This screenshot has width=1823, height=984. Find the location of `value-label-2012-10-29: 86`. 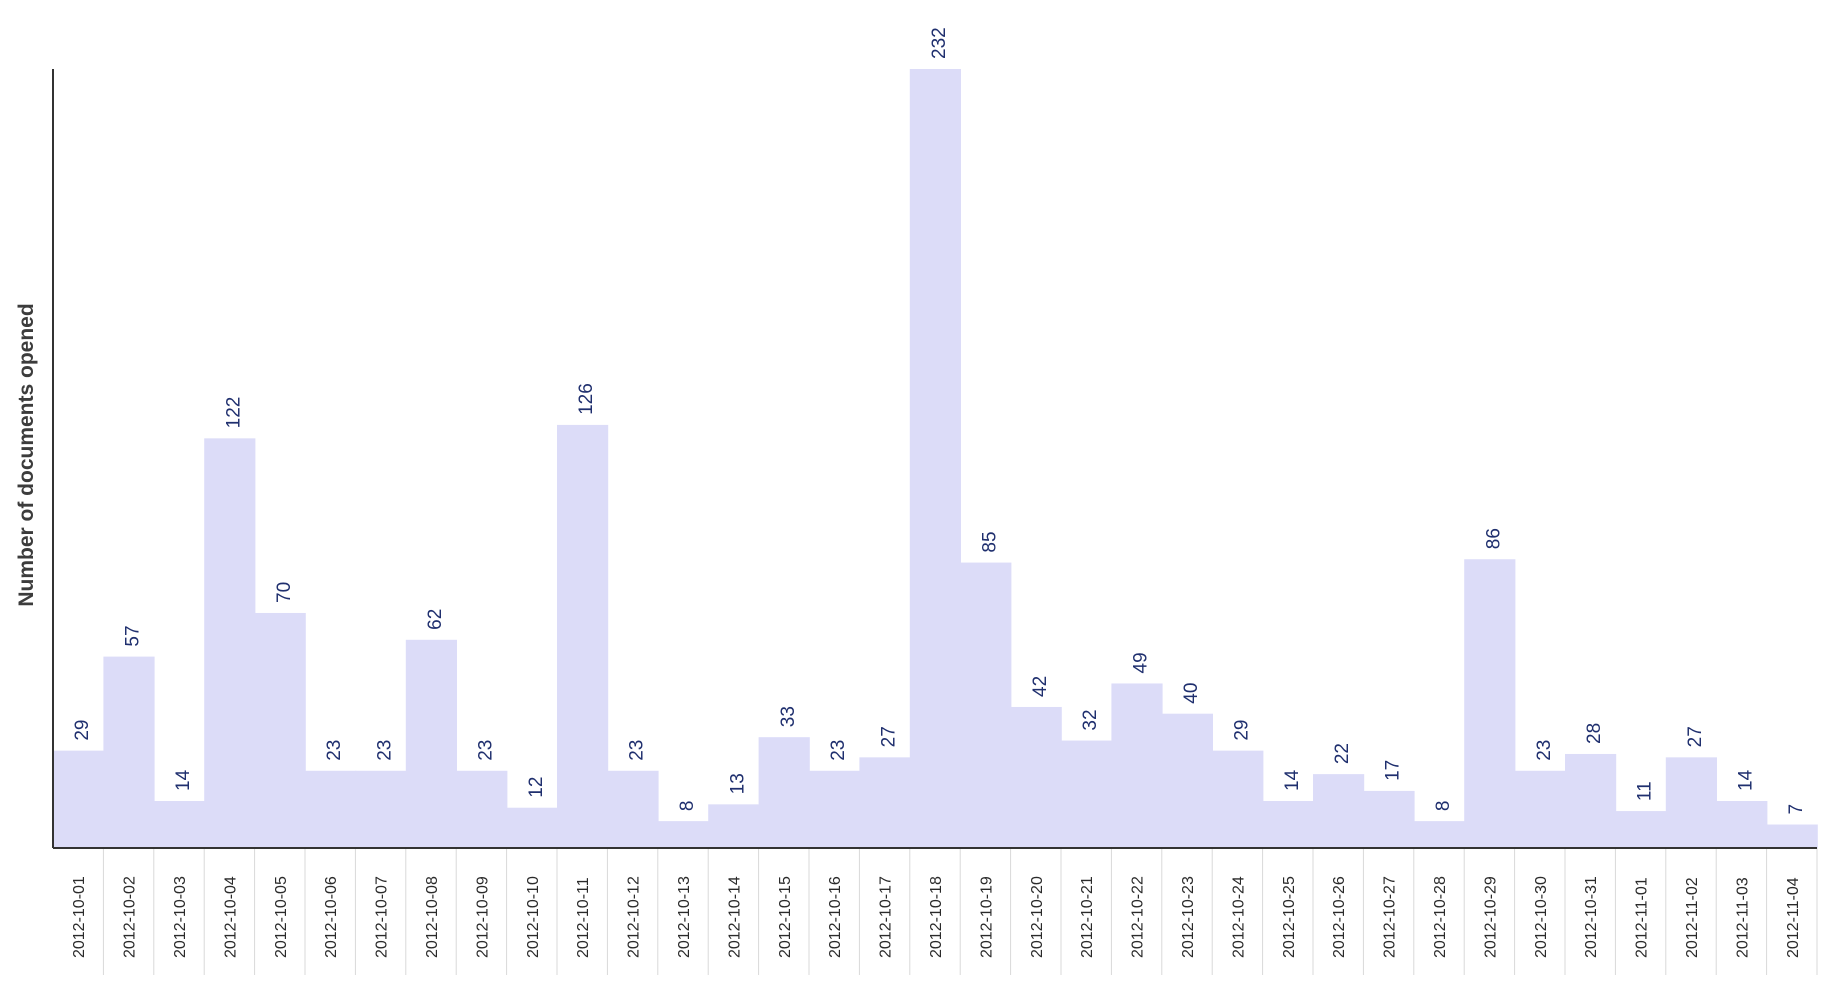

value-label-2012-10-29: 86 is located at coordinates (1493, 538).